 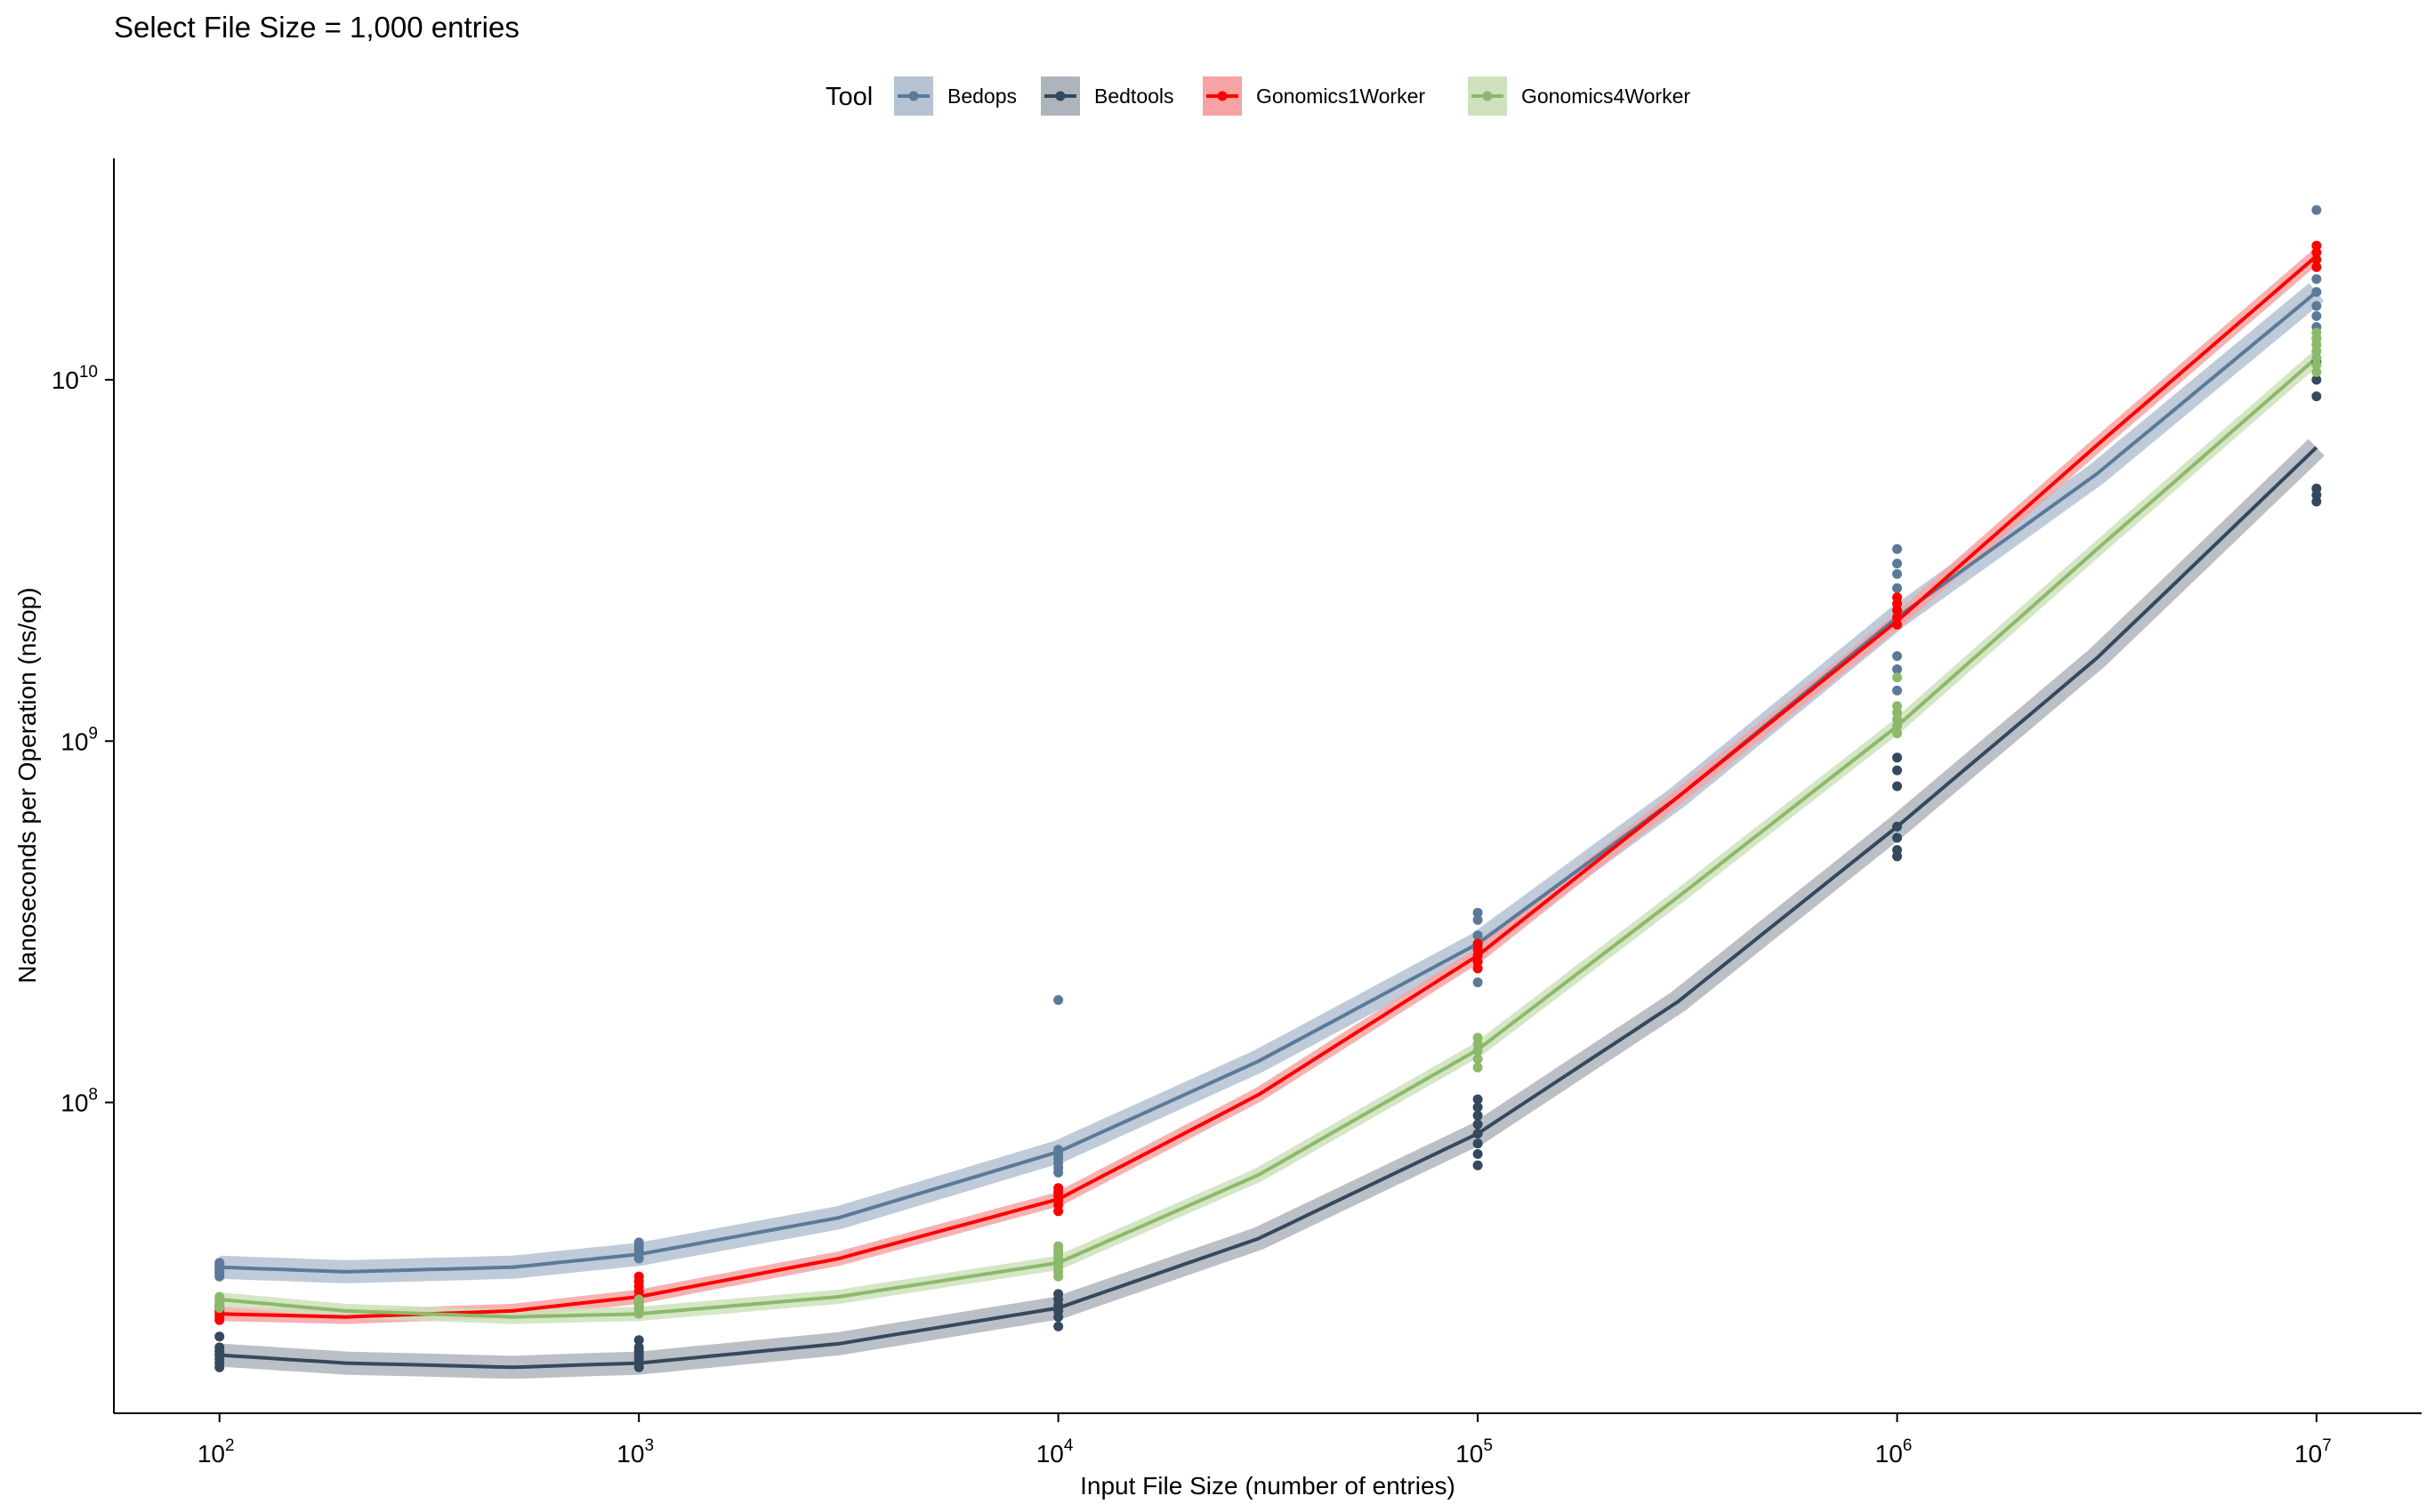 What do you see at coordinates (1267, 1486) in the screenshot?
I see `x-axis-title: Input File Size (number of entries)` at bounding box center [1267, 1486].